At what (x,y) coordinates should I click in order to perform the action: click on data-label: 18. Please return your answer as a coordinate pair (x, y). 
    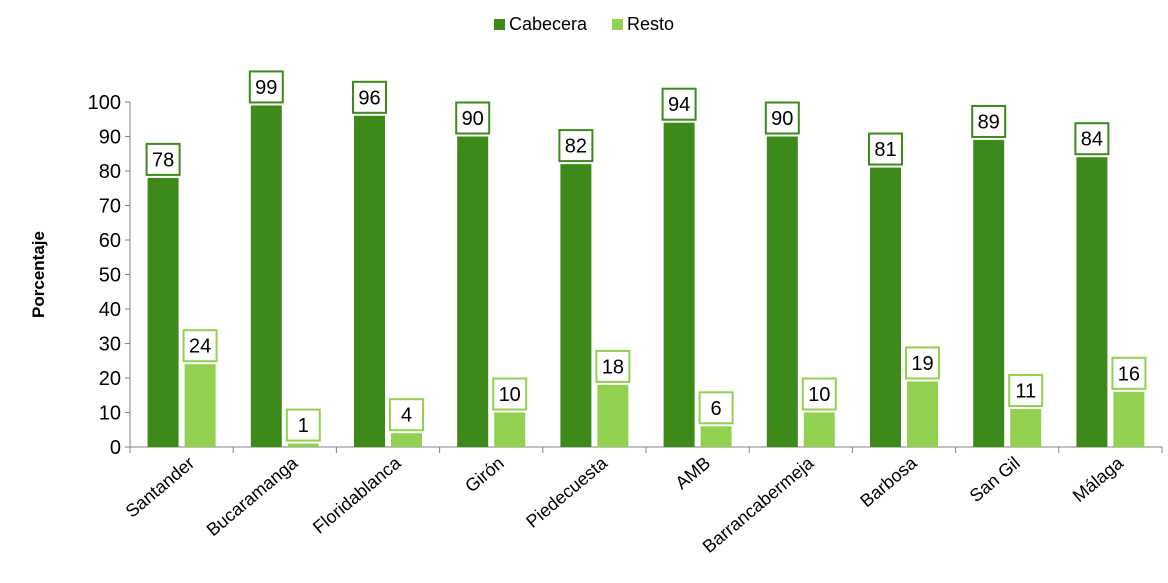
    Looking at the image, I should click on (613, 367).